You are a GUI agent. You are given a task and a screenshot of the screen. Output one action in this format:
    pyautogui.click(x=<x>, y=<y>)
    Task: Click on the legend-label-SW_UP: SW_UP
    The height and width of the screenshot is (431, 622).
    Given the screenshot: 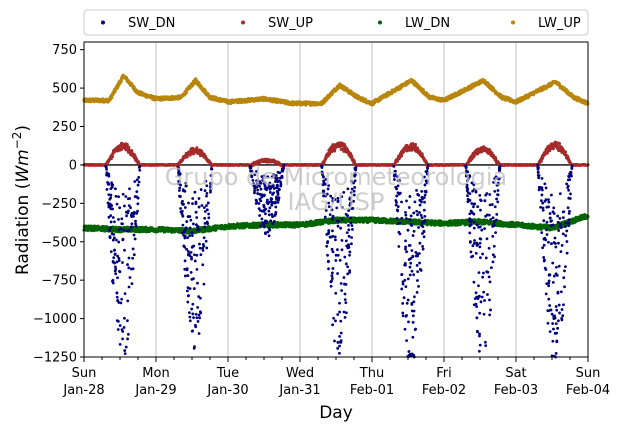 What is the action you would take?
    pyautogui.click(x=290, y=23)
    